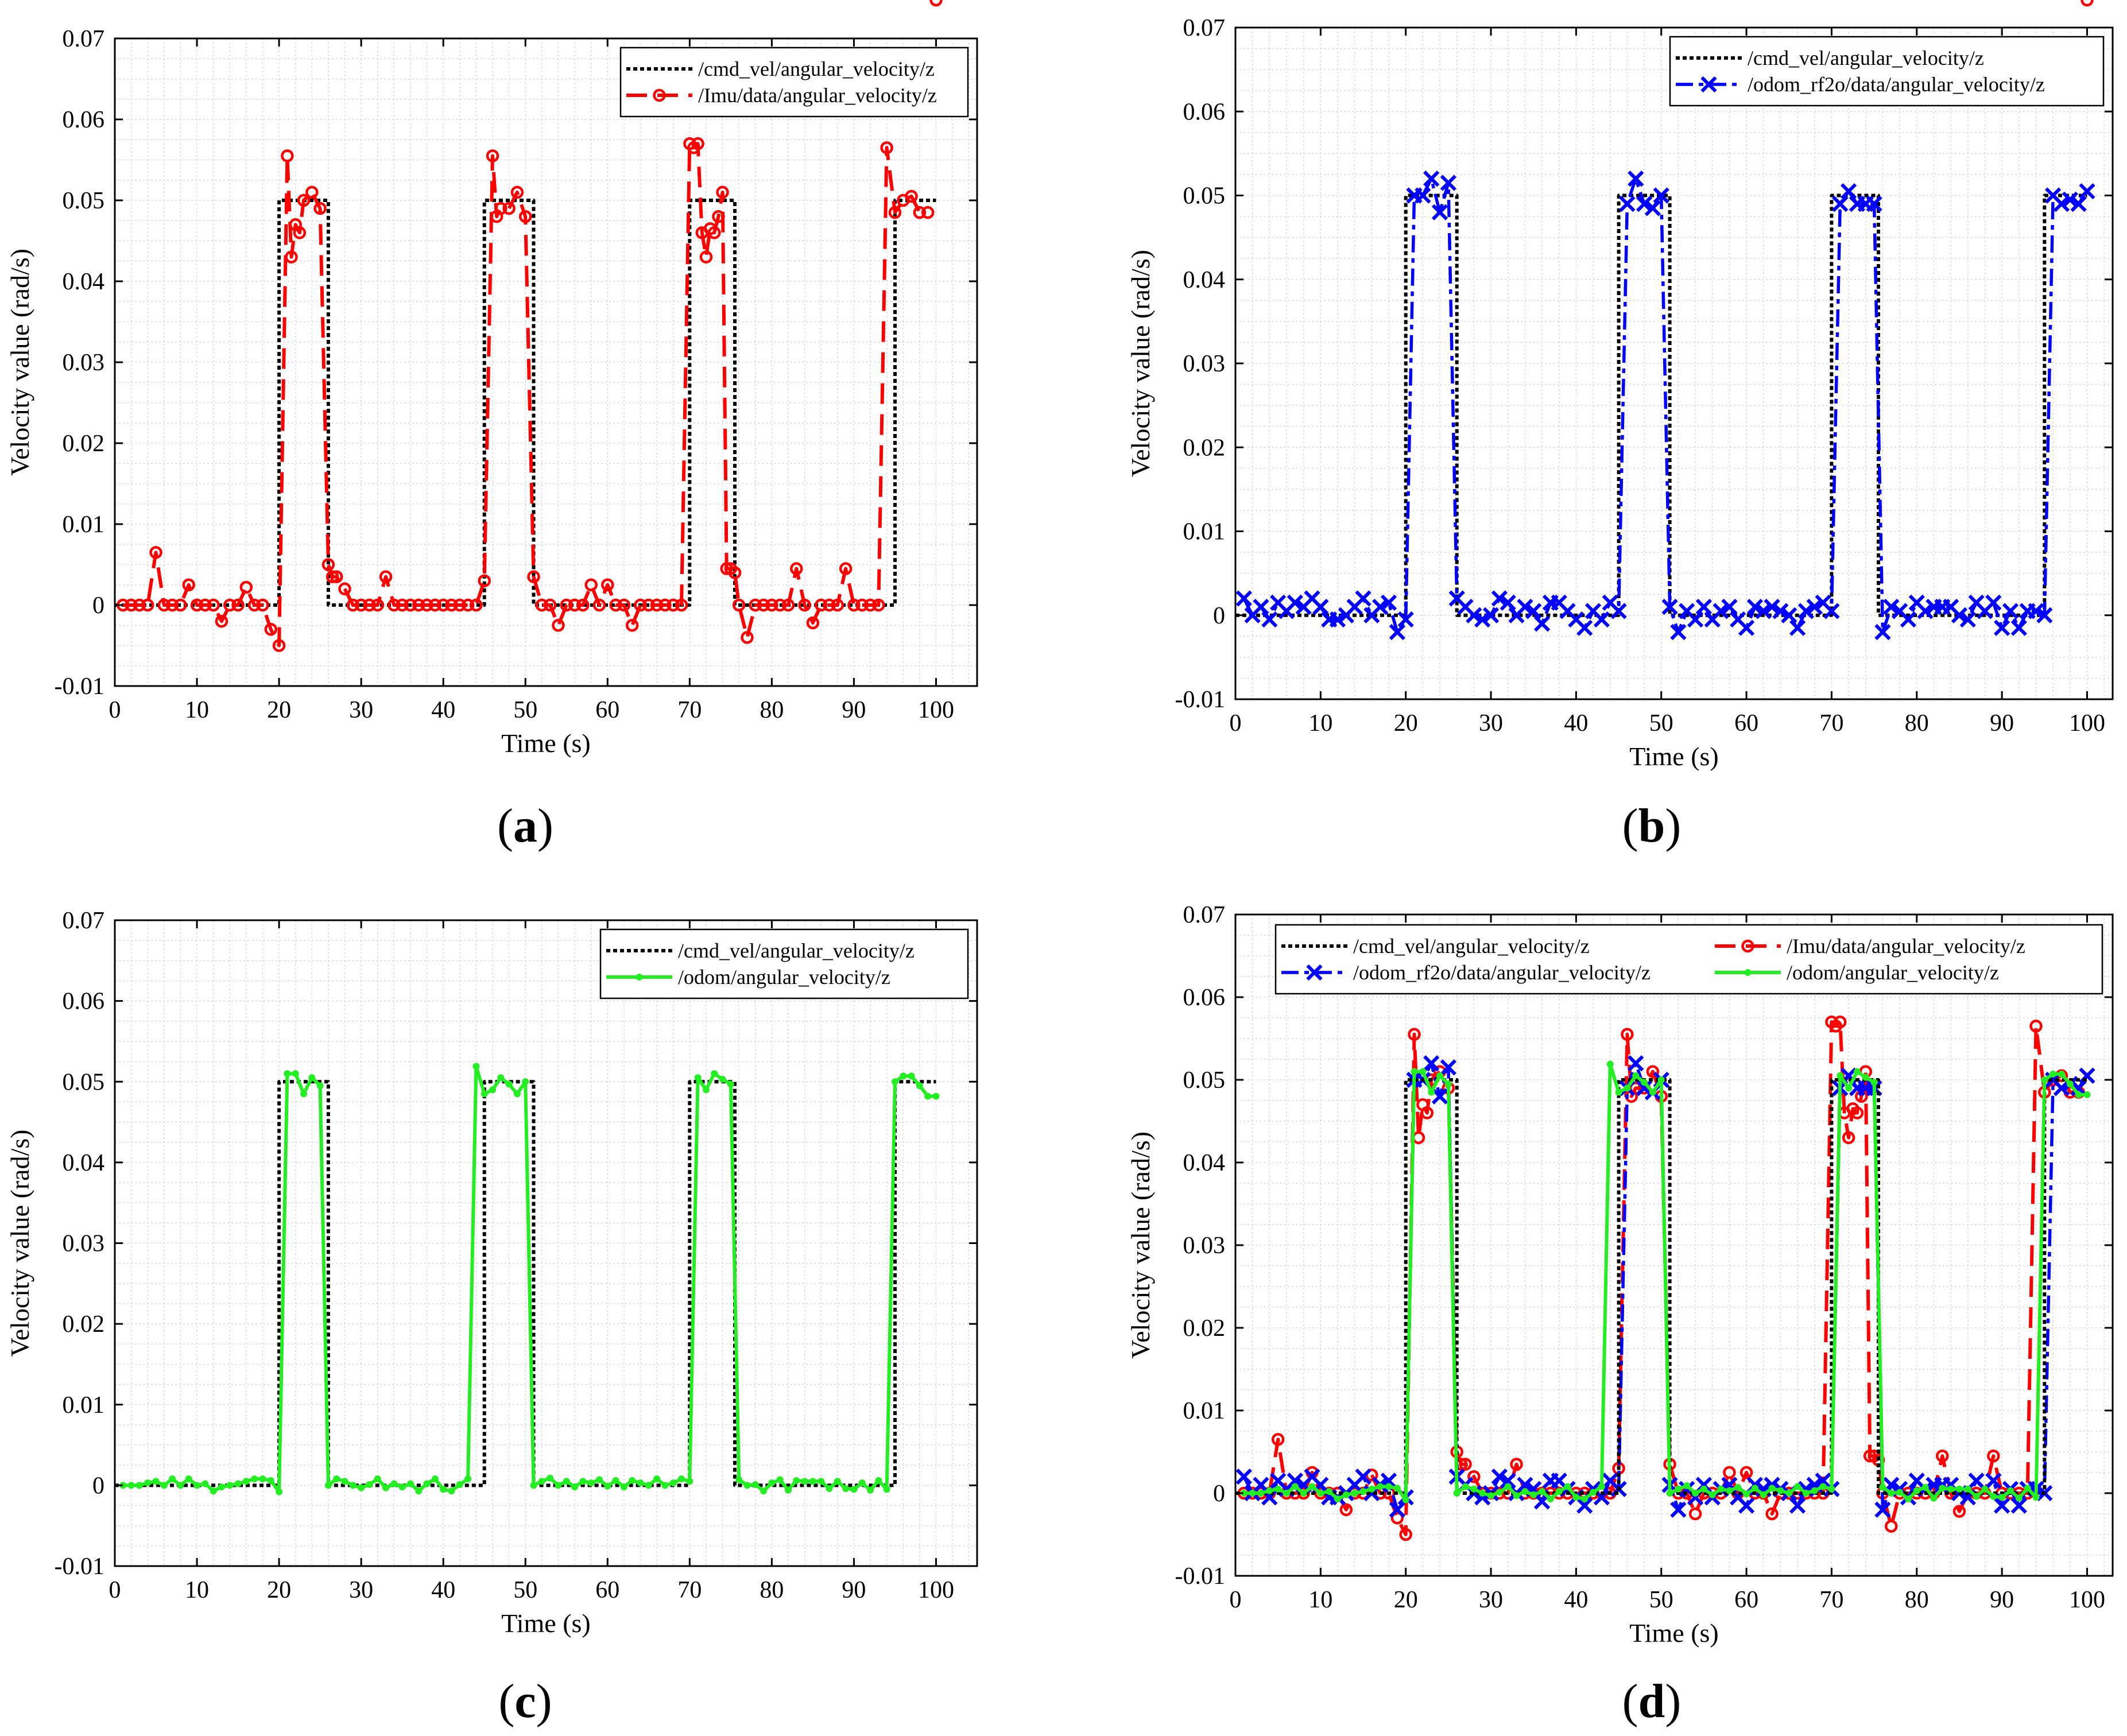 This screenshot has height=1736, width=2127. What do you see at coordinates (1140, 1245) in the screenshot?
I see `y-axis-label-d: Velocity value (rad/s)` at bounding box center [1140, 1245].